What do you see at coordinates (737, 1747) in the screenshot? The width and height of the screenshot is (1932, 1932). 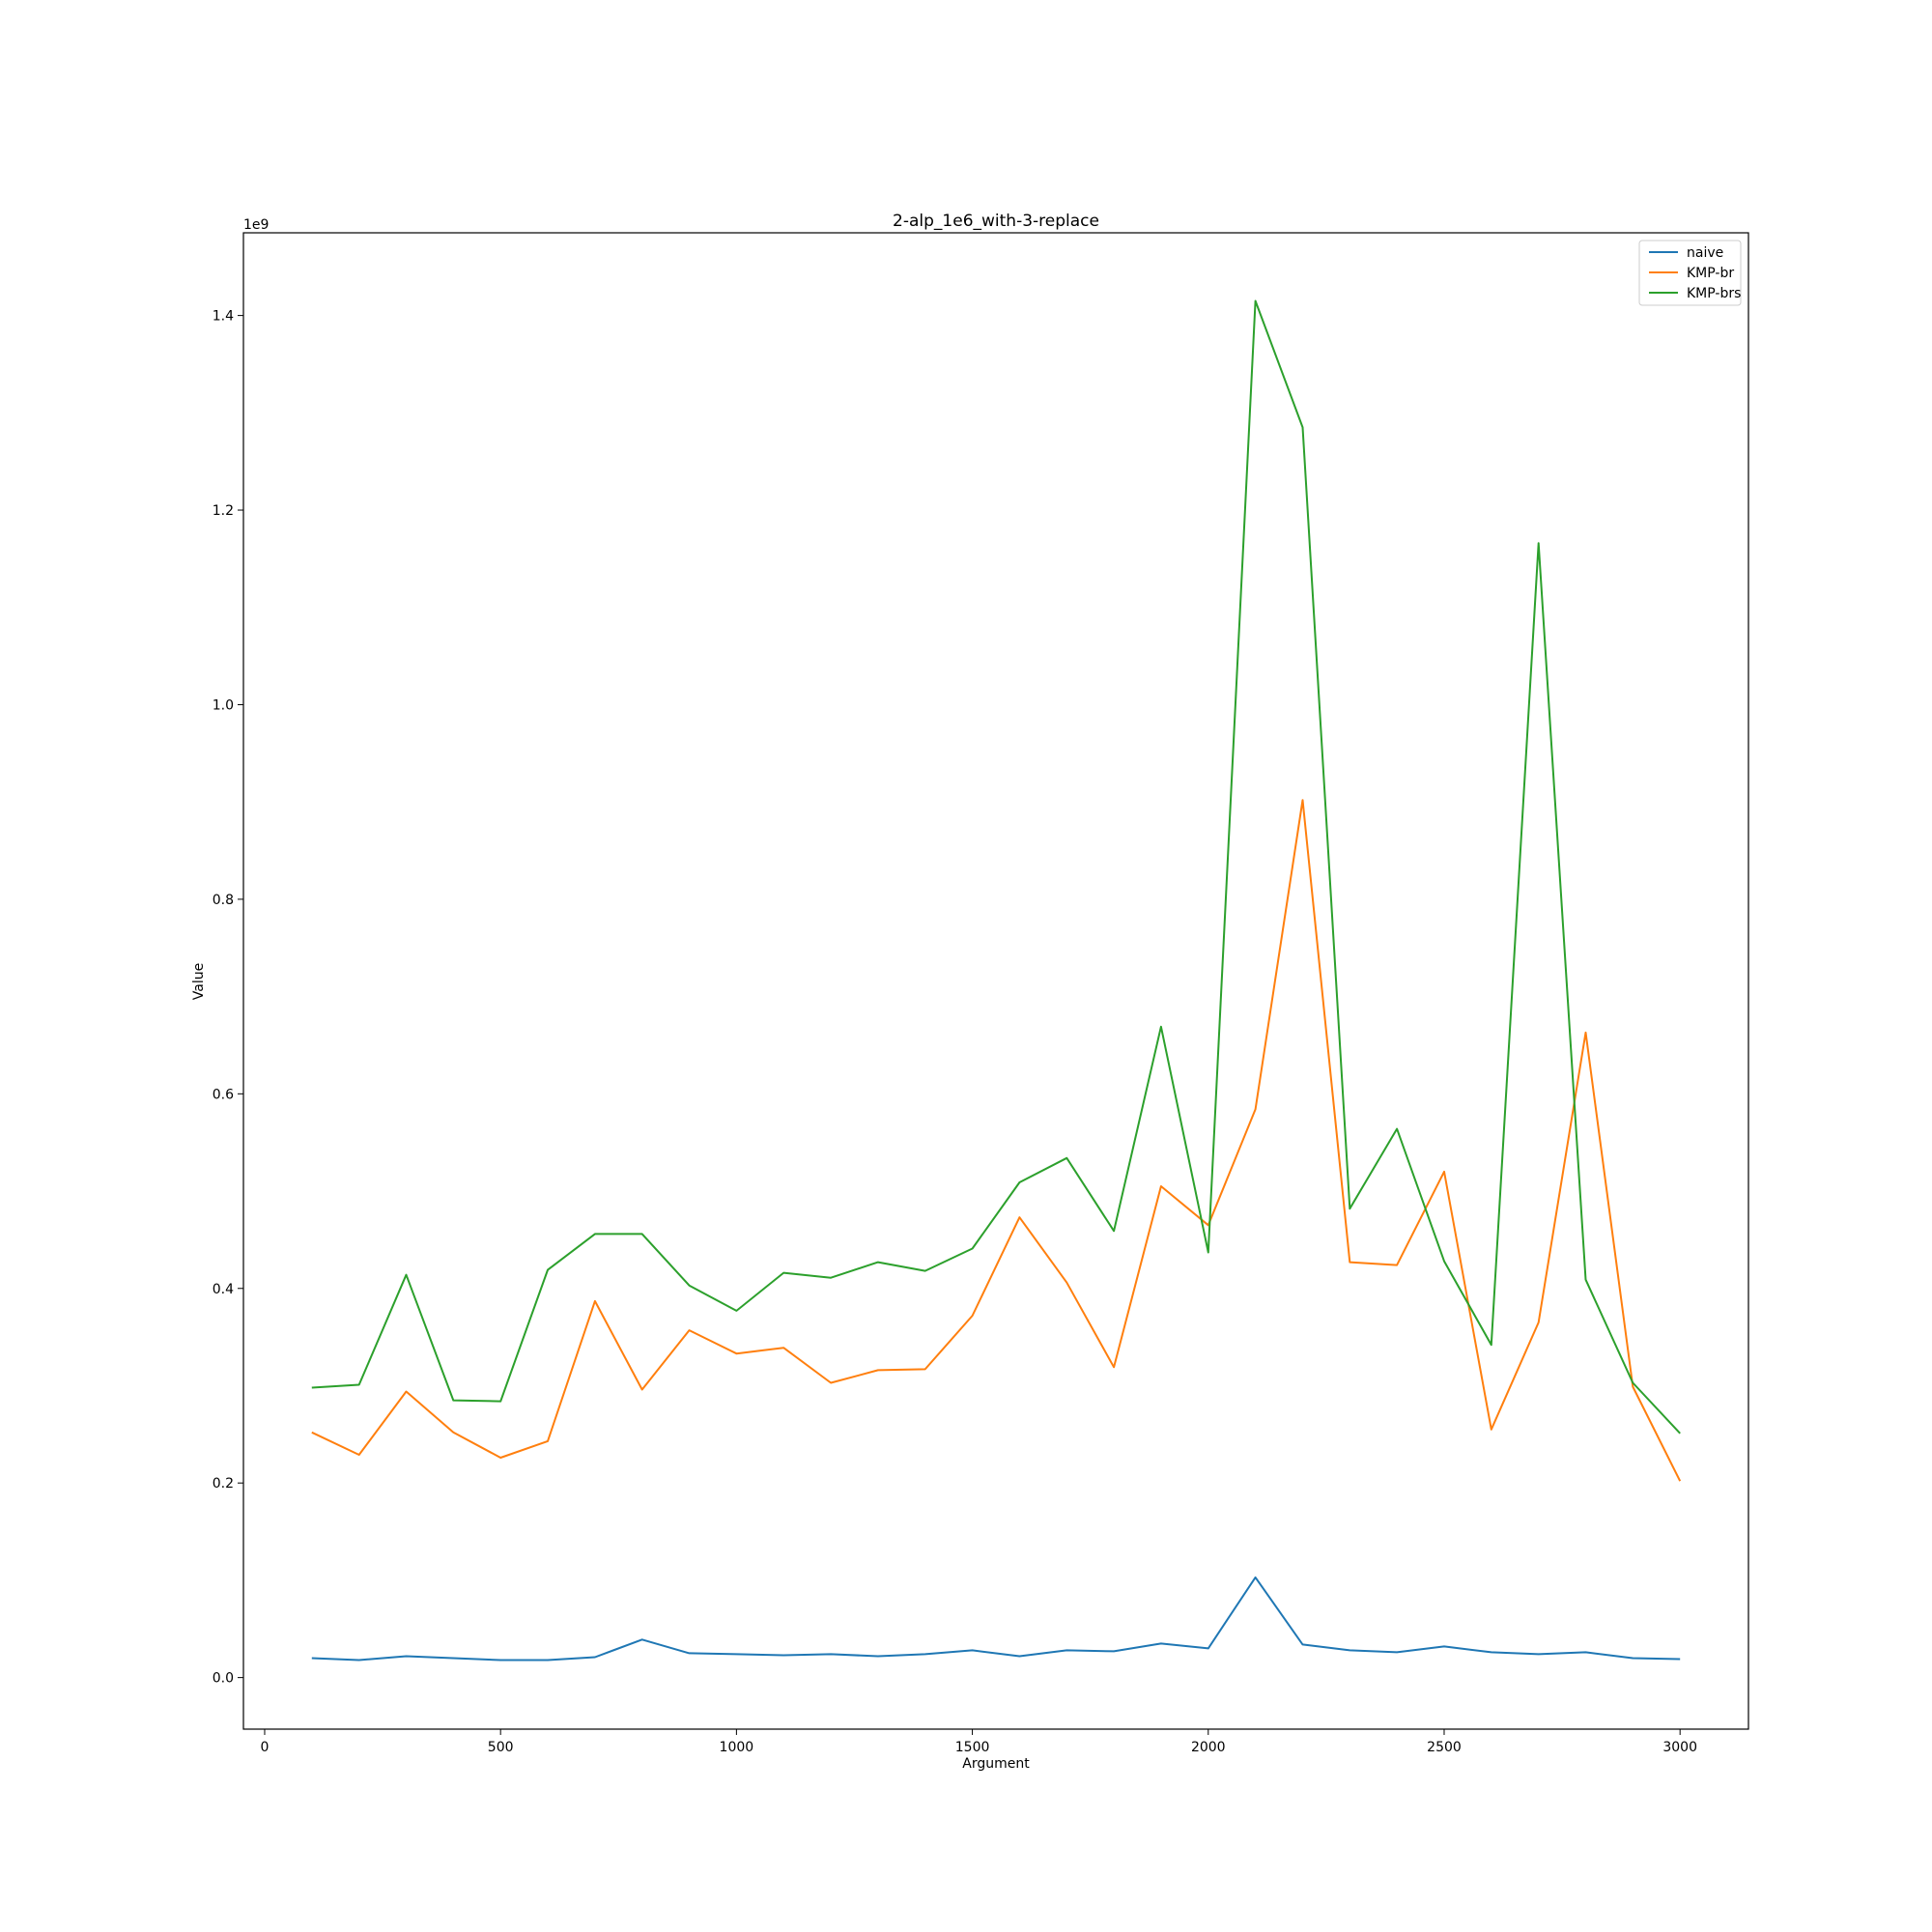 I see `x-tick-label: 1000` at bounding box center [737, 1747].